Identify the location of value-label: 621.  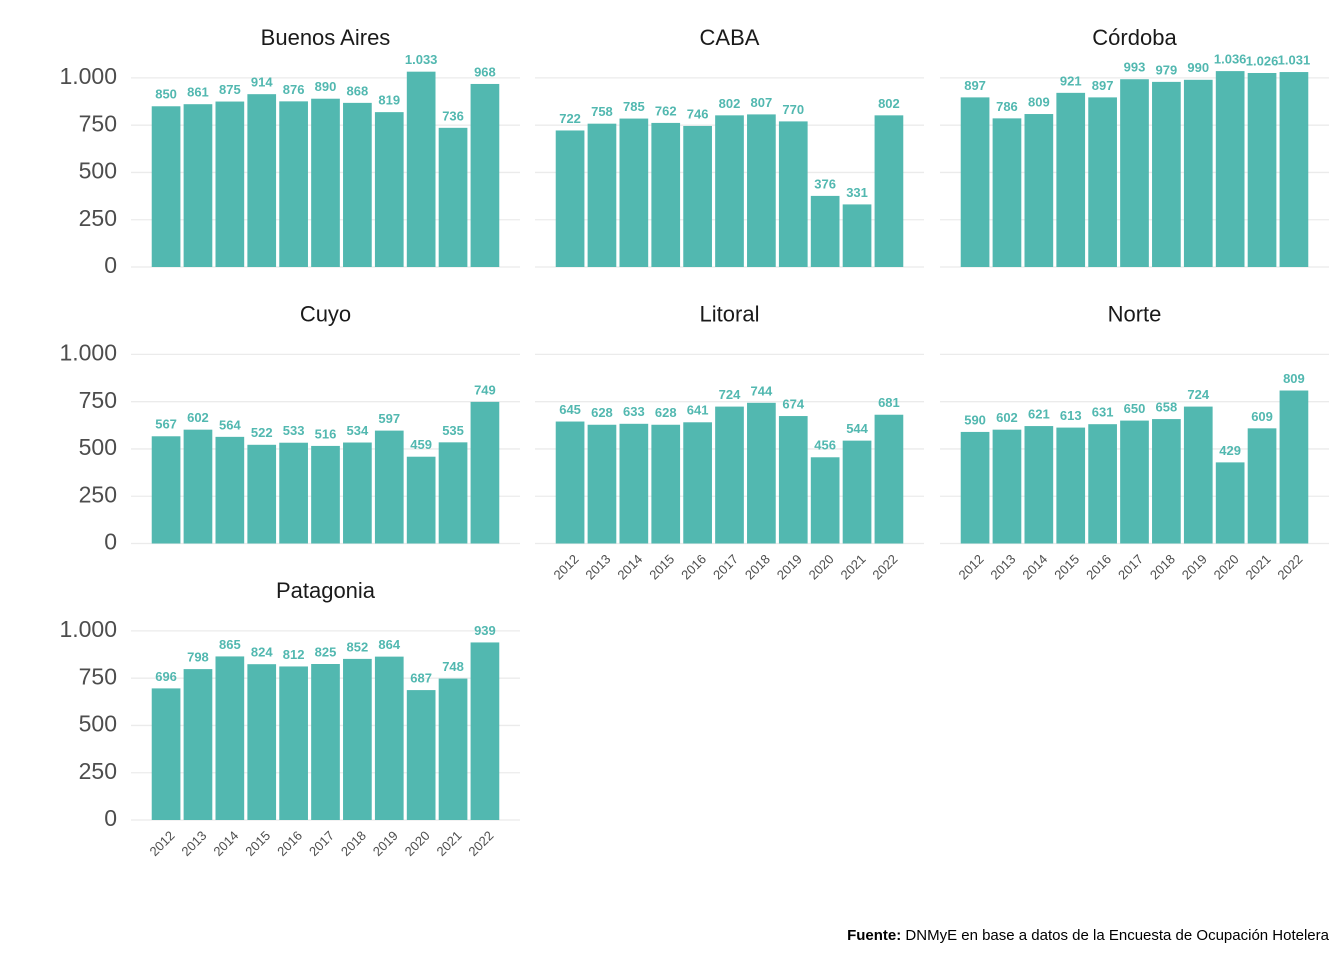
(1039, 414).